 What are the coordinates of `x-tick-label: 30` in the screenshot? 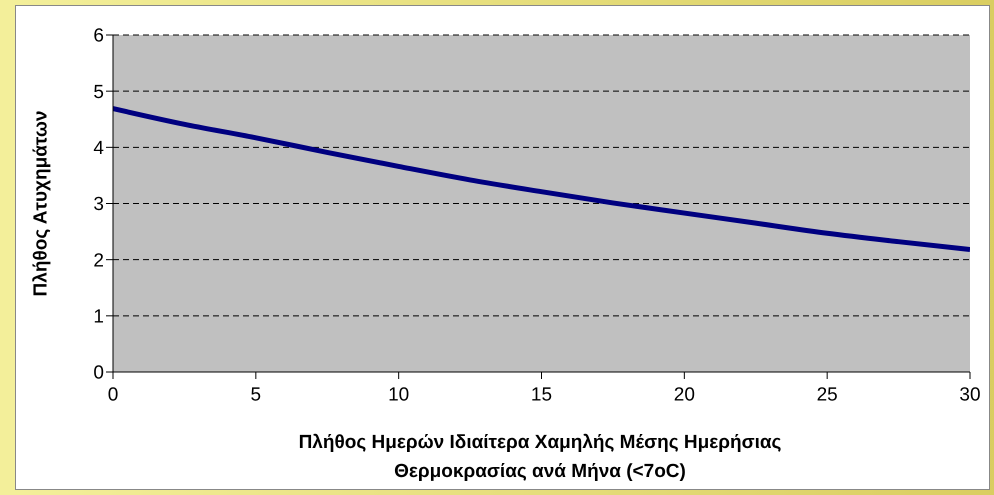 It's located at (970, 395).